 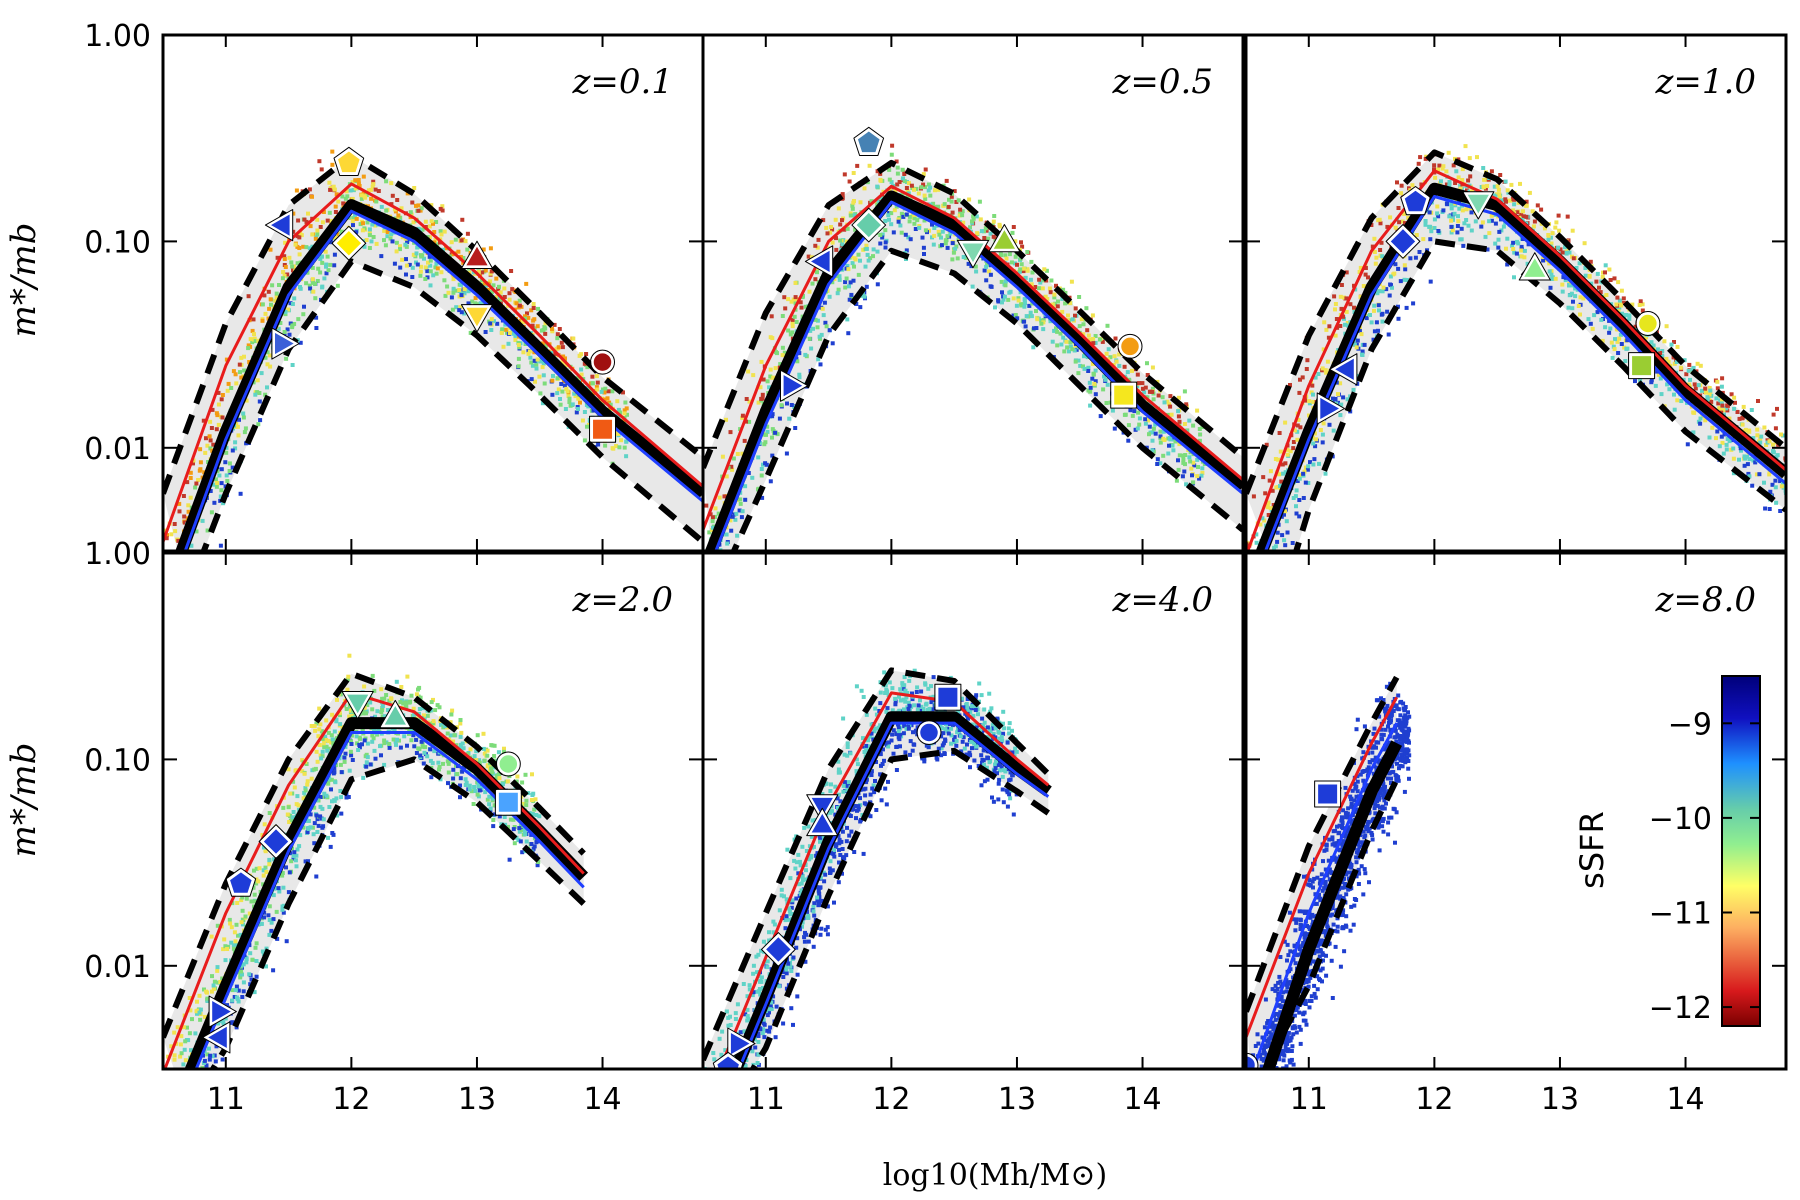 What do you see at coordinates (433, 365) in the screenshot?
I see `panel-plot-area` at bounding box center [433, 365].